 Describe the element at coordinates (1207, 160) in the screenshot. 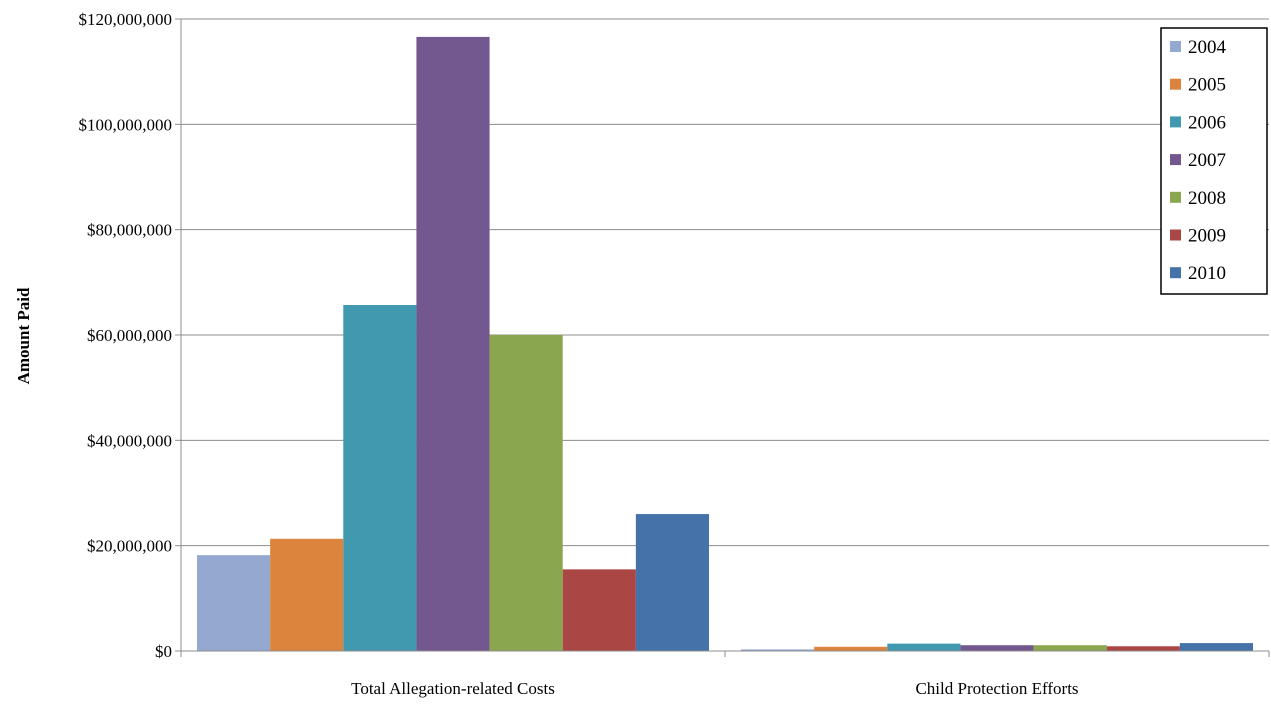

I see `legend-label: 2007` at that location.